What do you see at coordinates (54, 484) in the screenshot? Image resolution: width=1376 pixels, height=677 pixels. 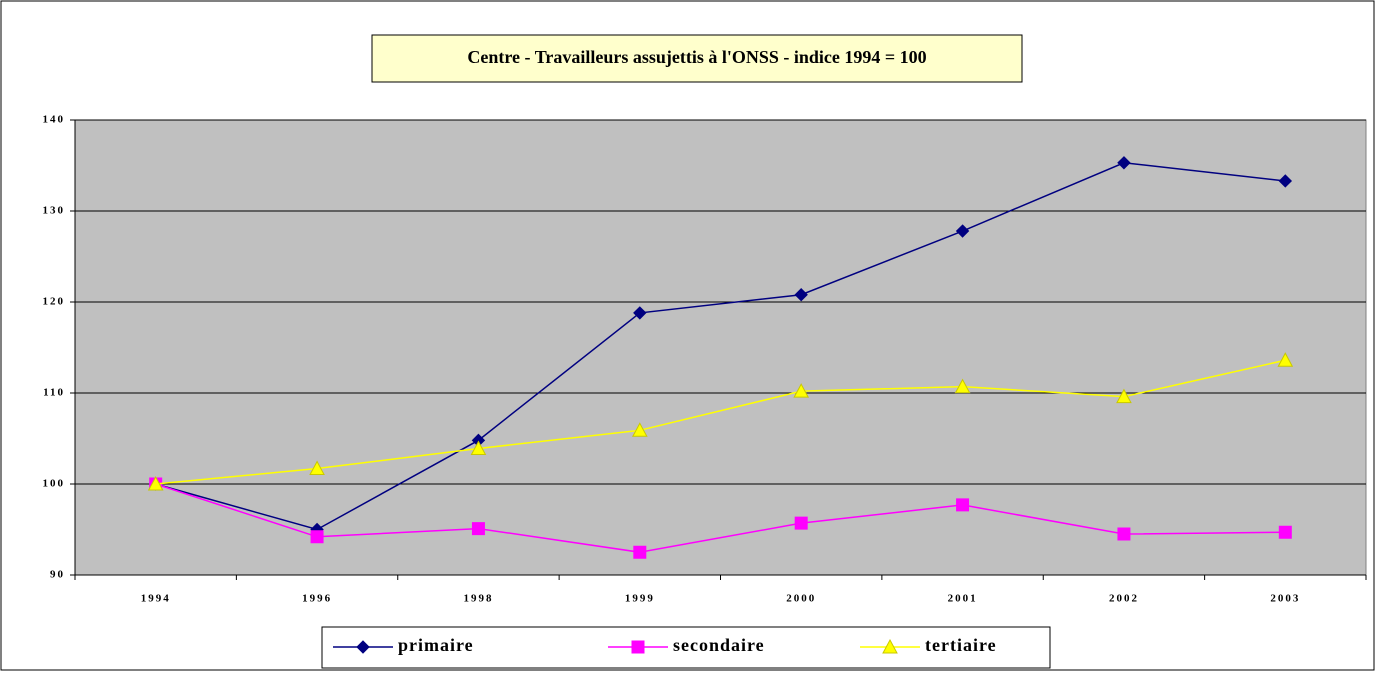 I see `y-tick-label: 100` at bounding box center [54, 484].